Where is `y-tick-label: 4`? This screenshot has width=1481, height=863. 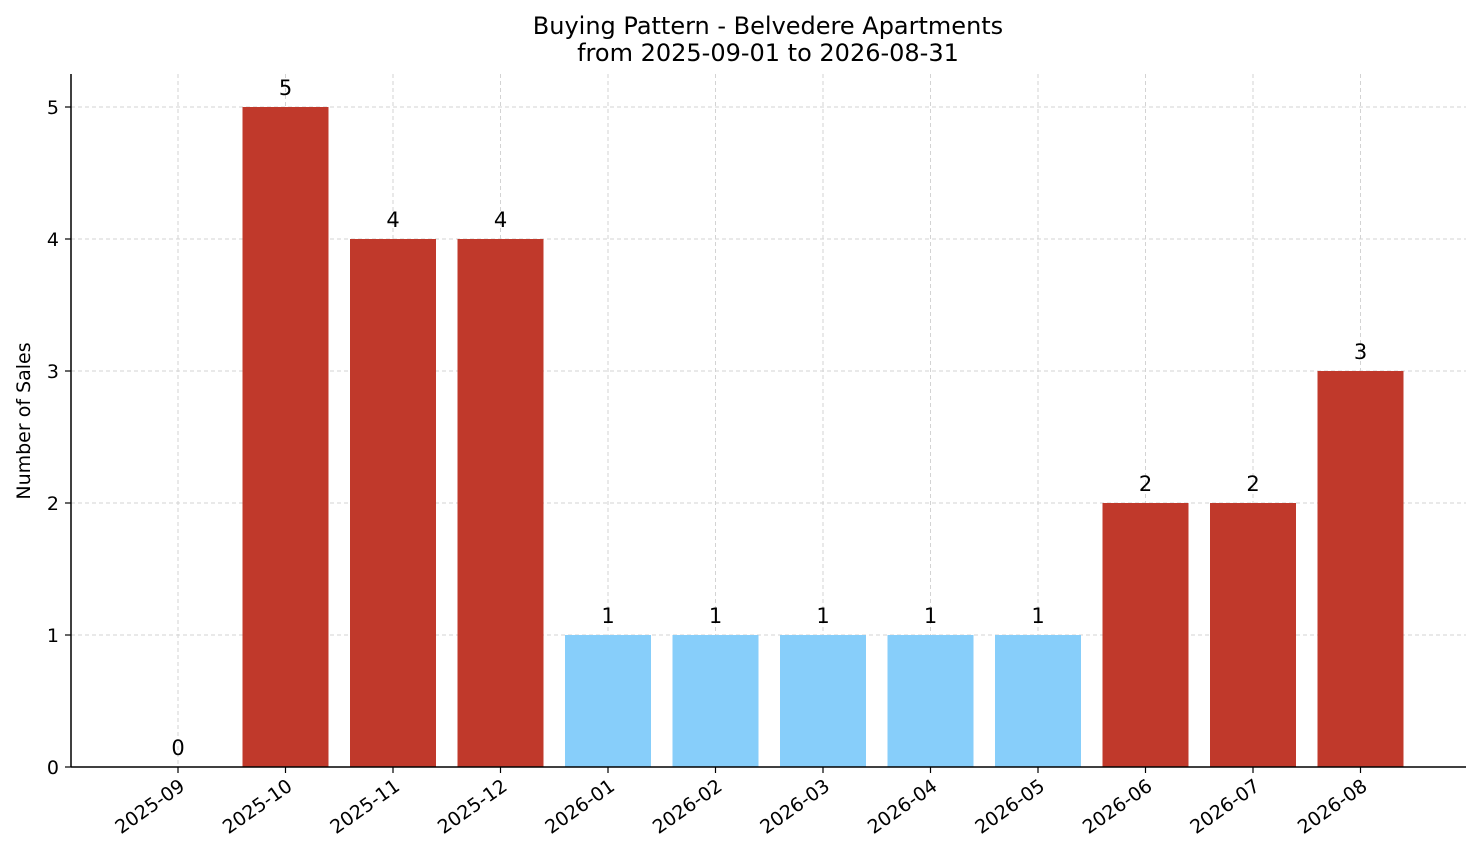 y-tick-label: 4 is located at coordinates (53, 240).